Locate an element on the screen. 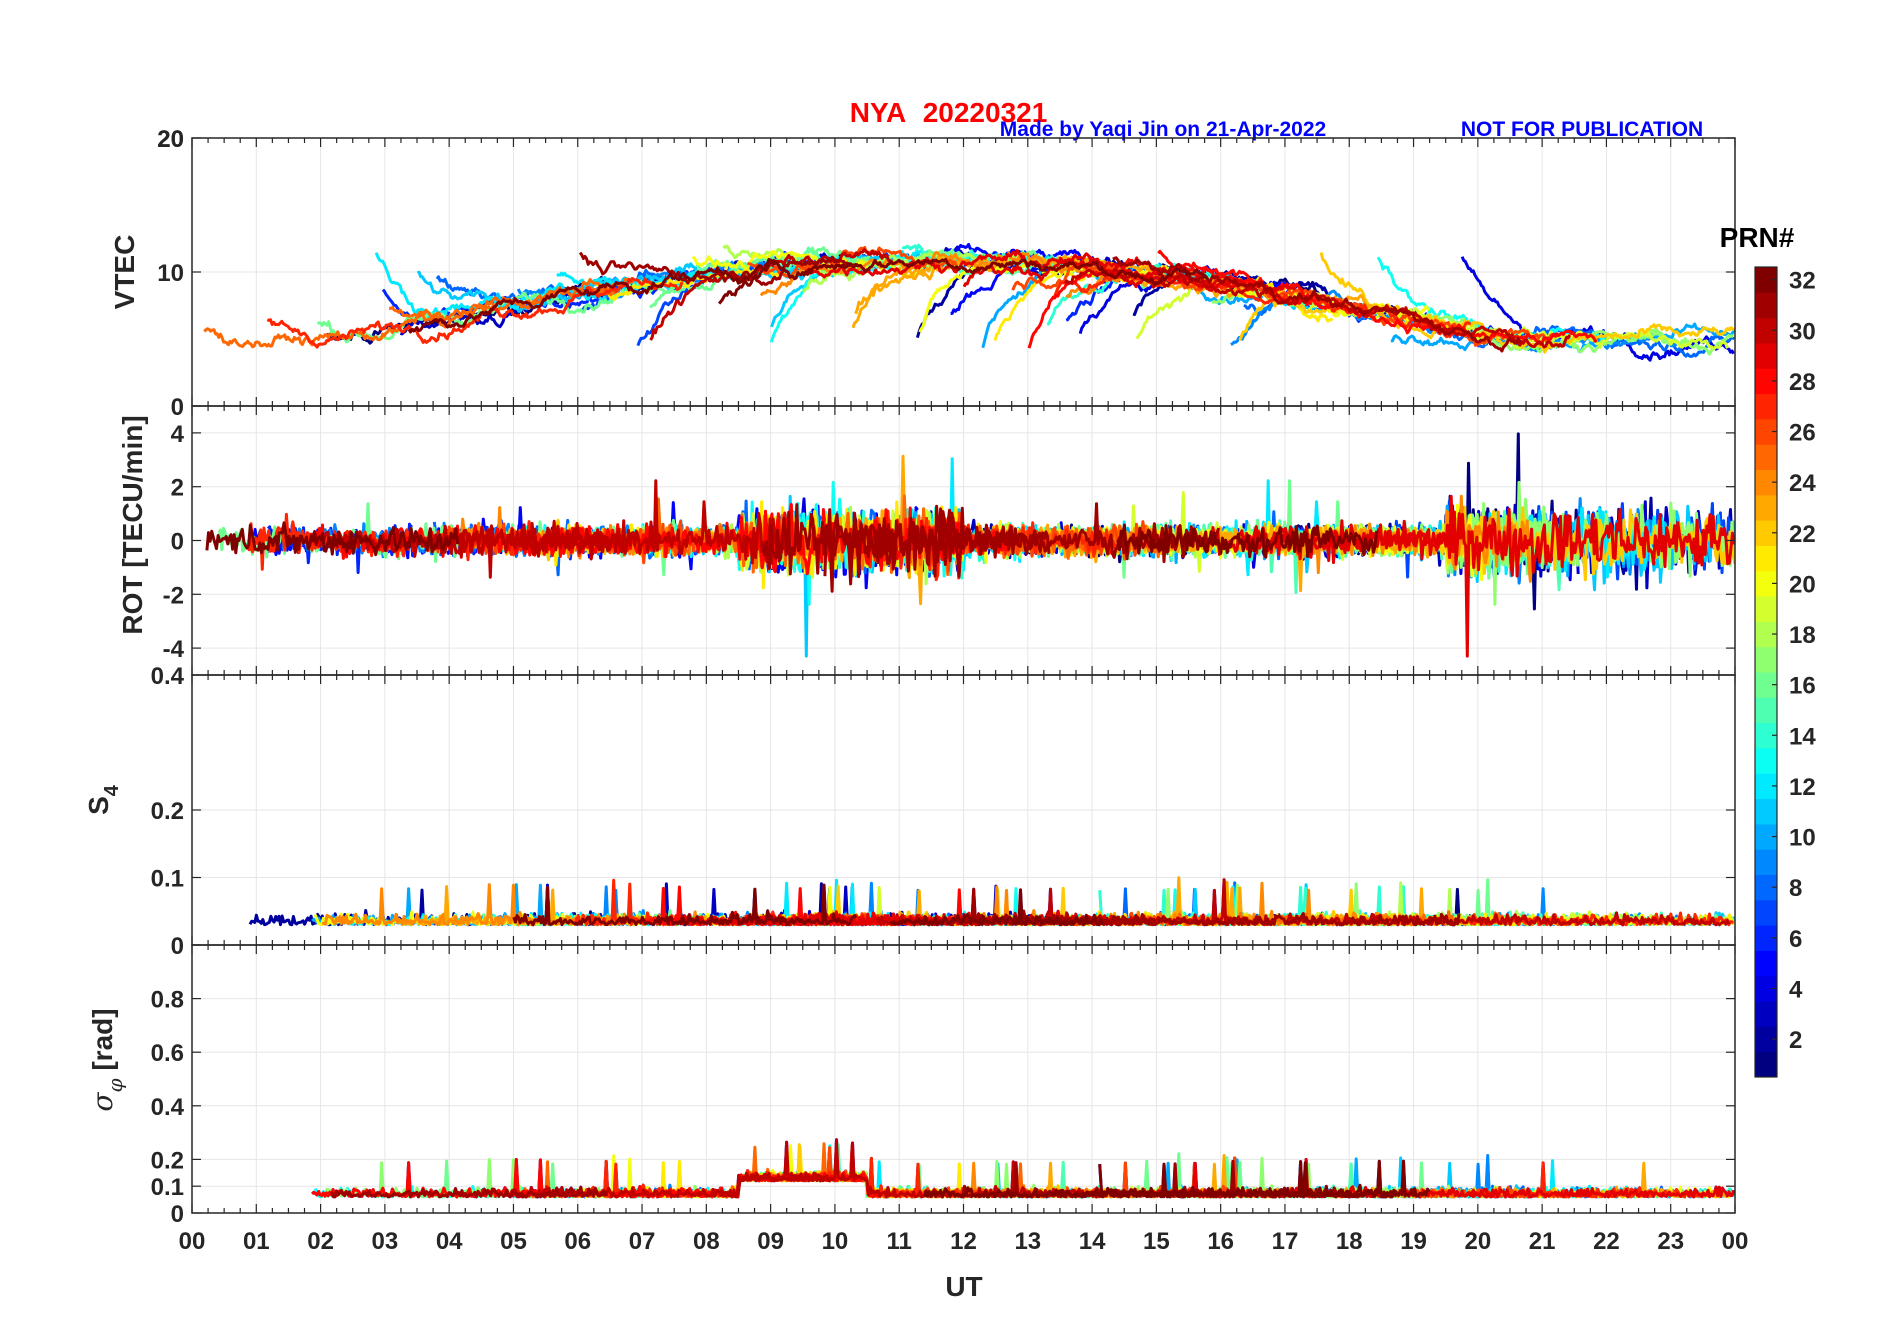 The height and width of the screenshot is (1335, 1902). x-tick-label: 12 is located at coordinates (963, 1241).